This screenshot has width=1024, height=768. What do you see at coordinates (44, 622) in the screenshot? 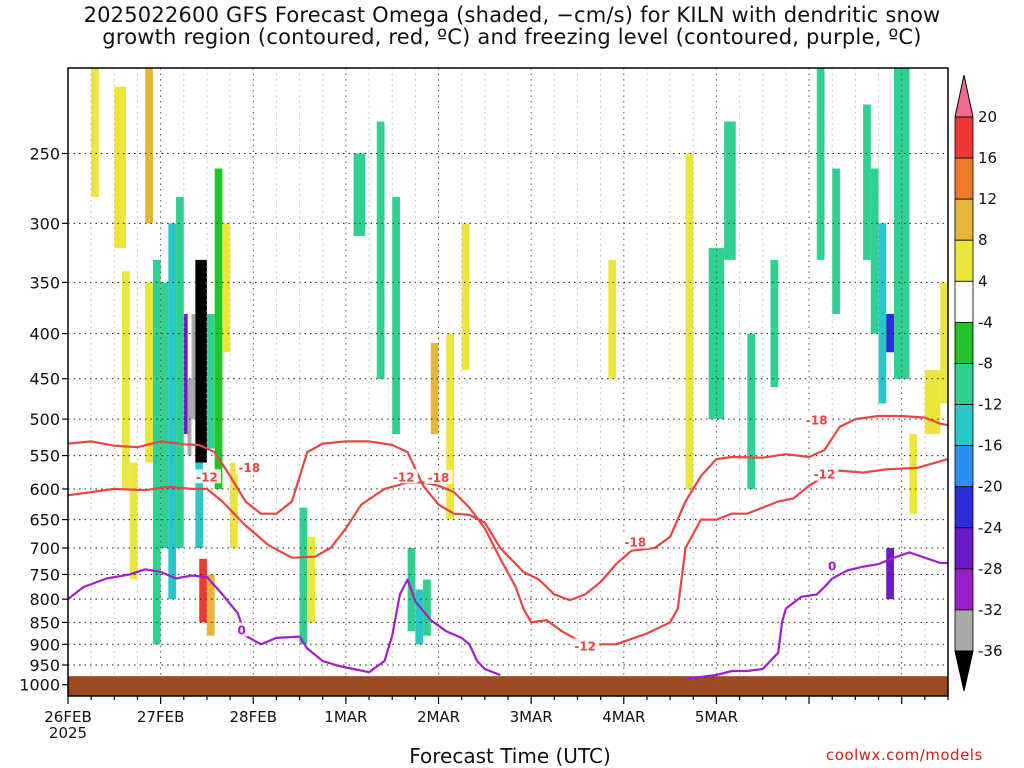
I see `y-tick-label: 850` at bounding box center [44, 622].